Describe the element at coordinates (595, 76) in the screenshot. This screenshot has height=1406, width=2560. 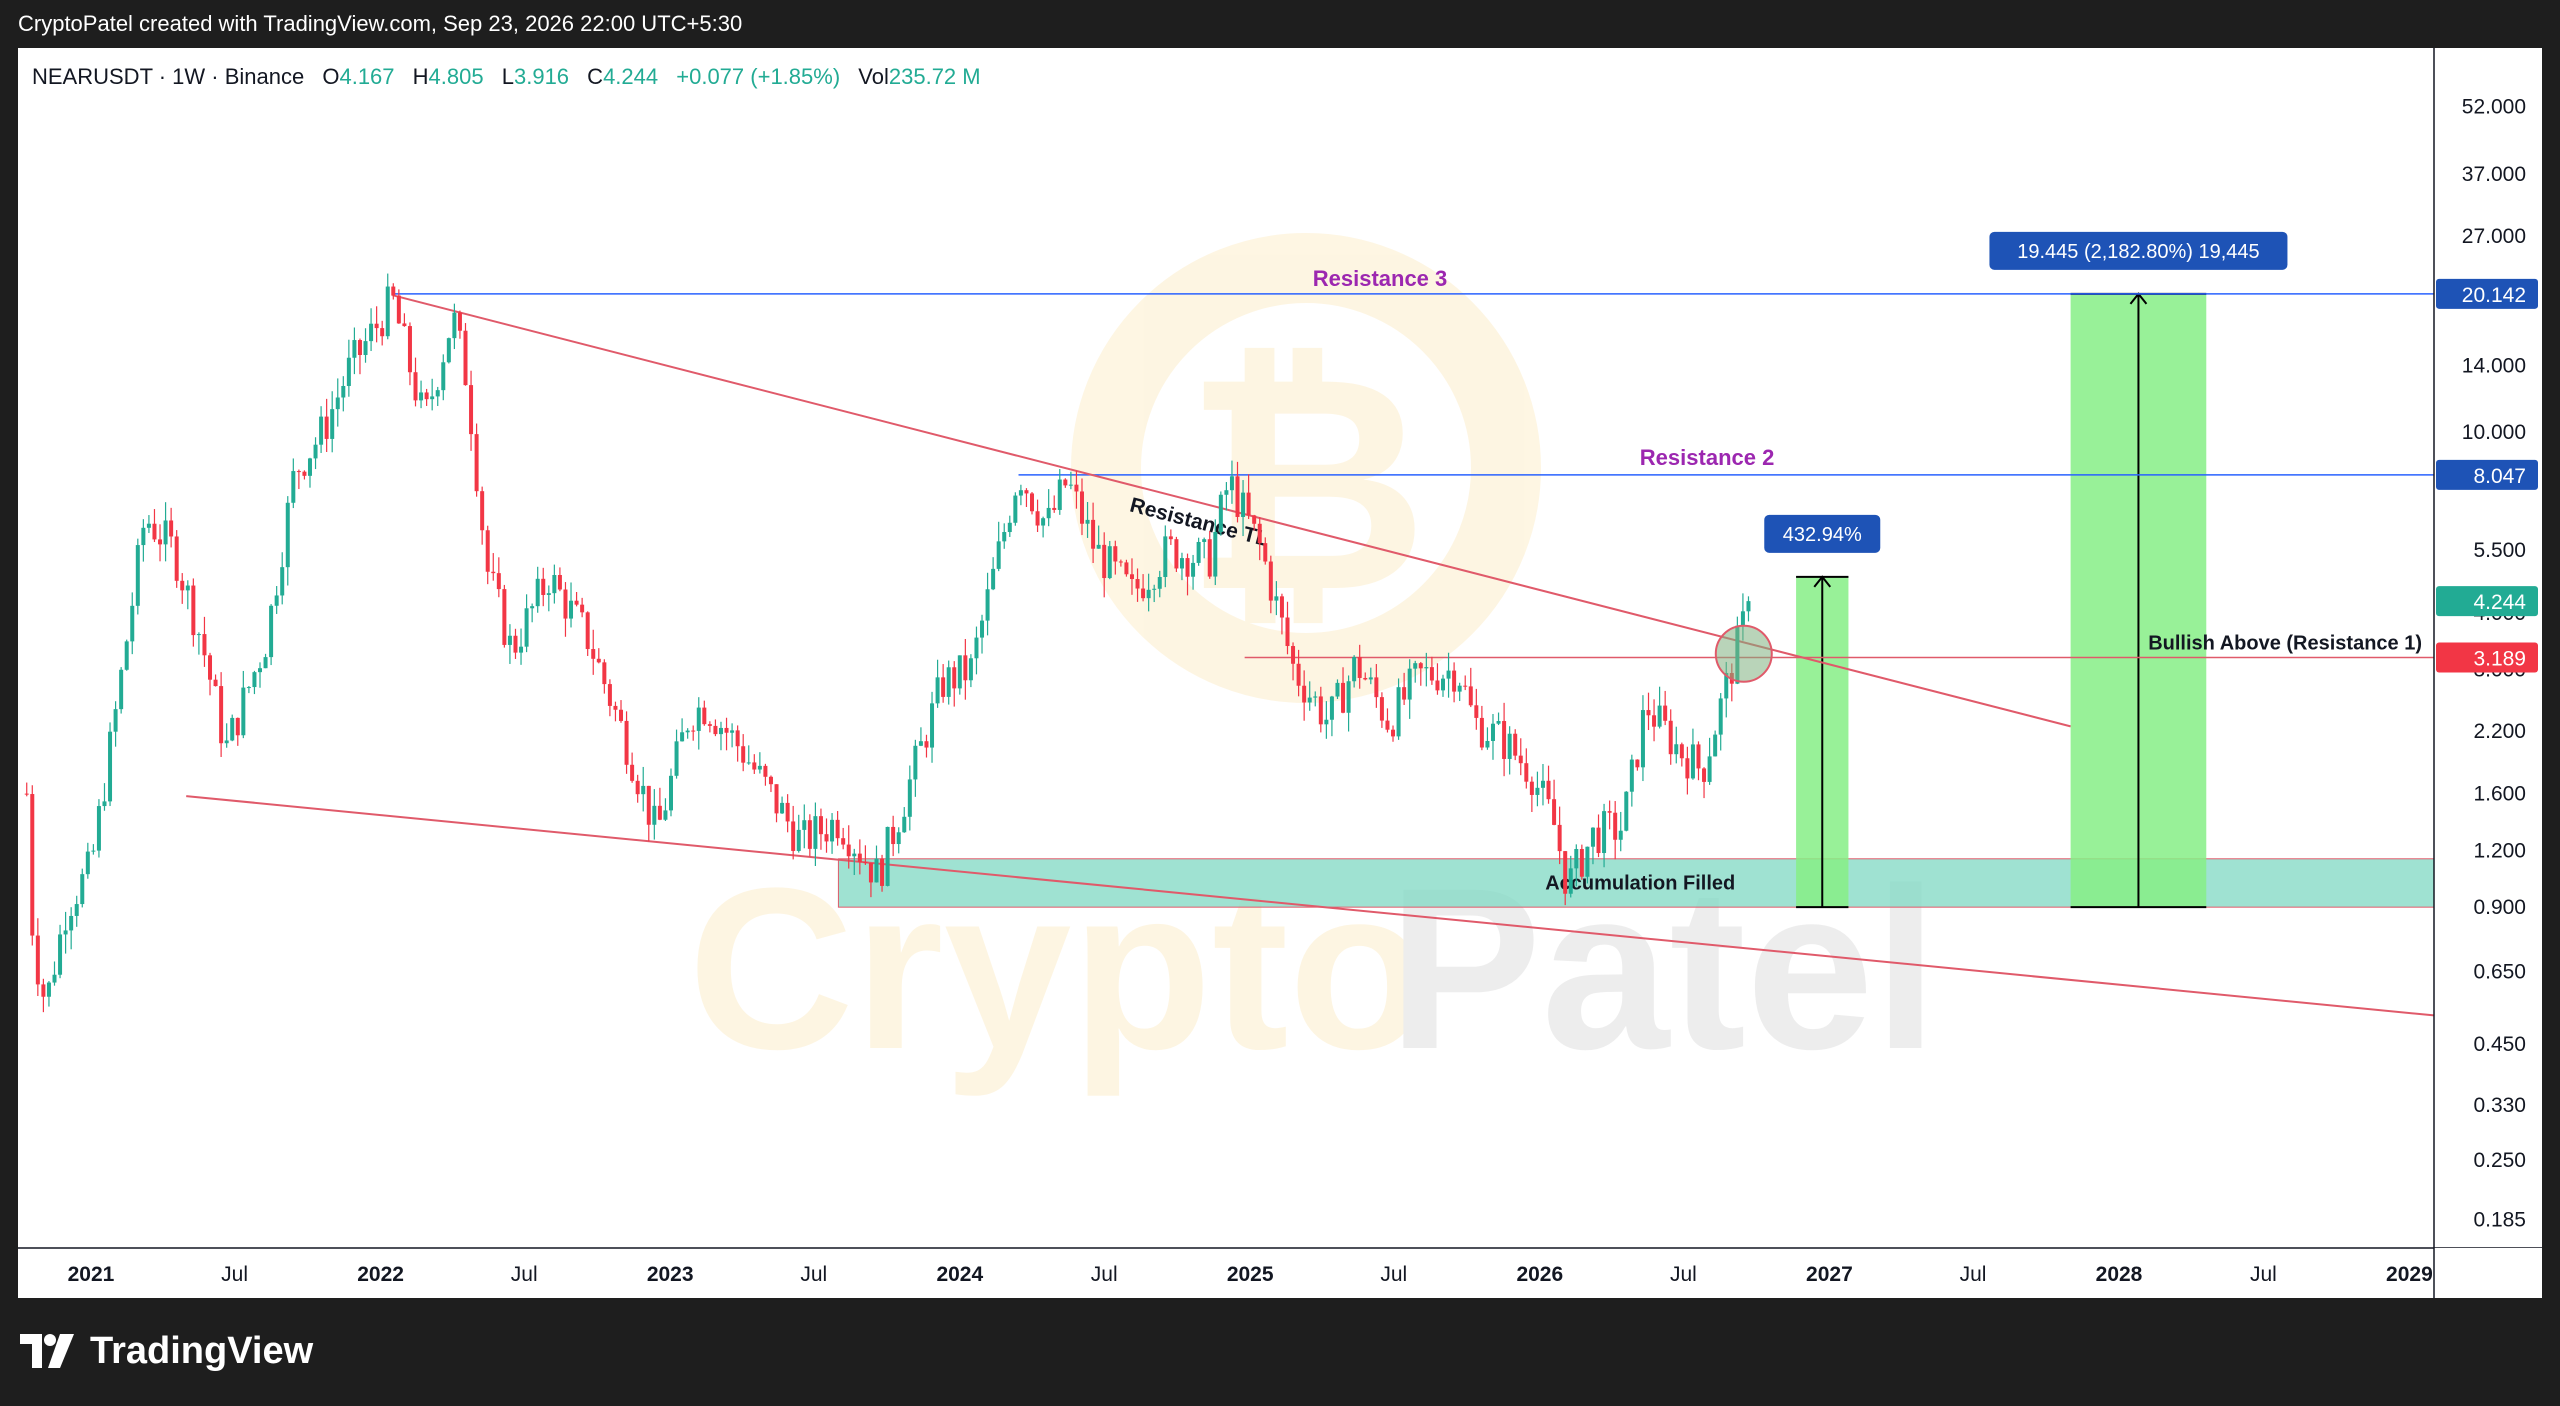
I see `close-label: C` at that location.